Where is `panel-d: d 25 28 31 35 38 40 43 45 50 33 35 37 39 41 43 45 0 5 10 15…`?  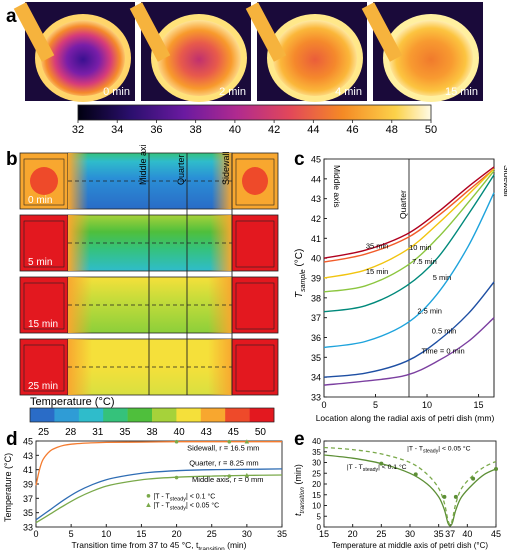 panel-d: d 25 28 31 35 38 40 43 45 50 33 35 37 39 41 43 45 0 5 10 15… is located at coordinates (145, 489).